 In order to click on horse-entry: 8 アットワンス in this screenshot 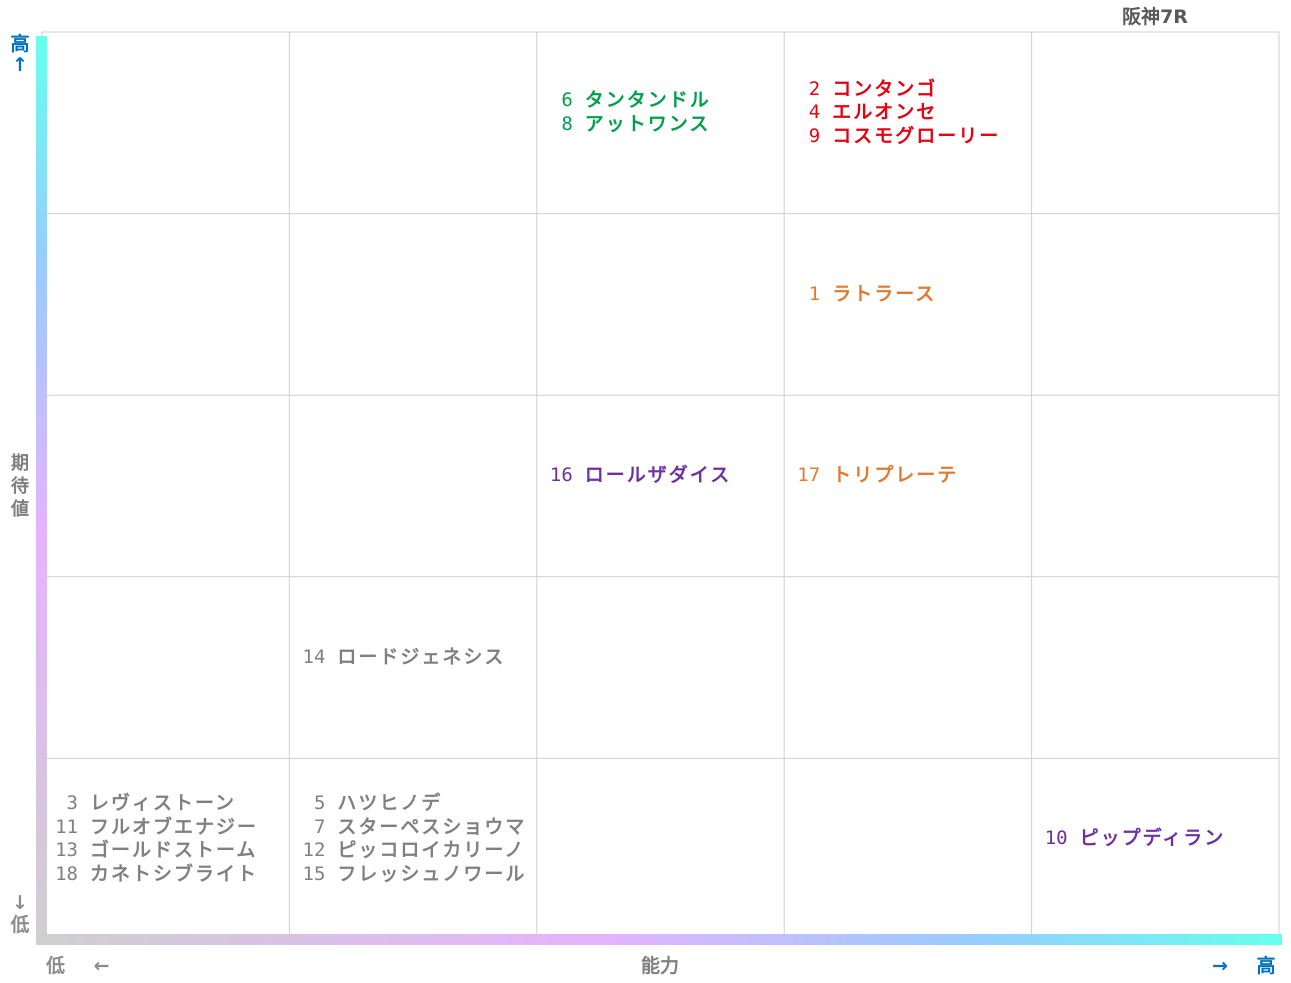, I will do `click(625, 125)`.